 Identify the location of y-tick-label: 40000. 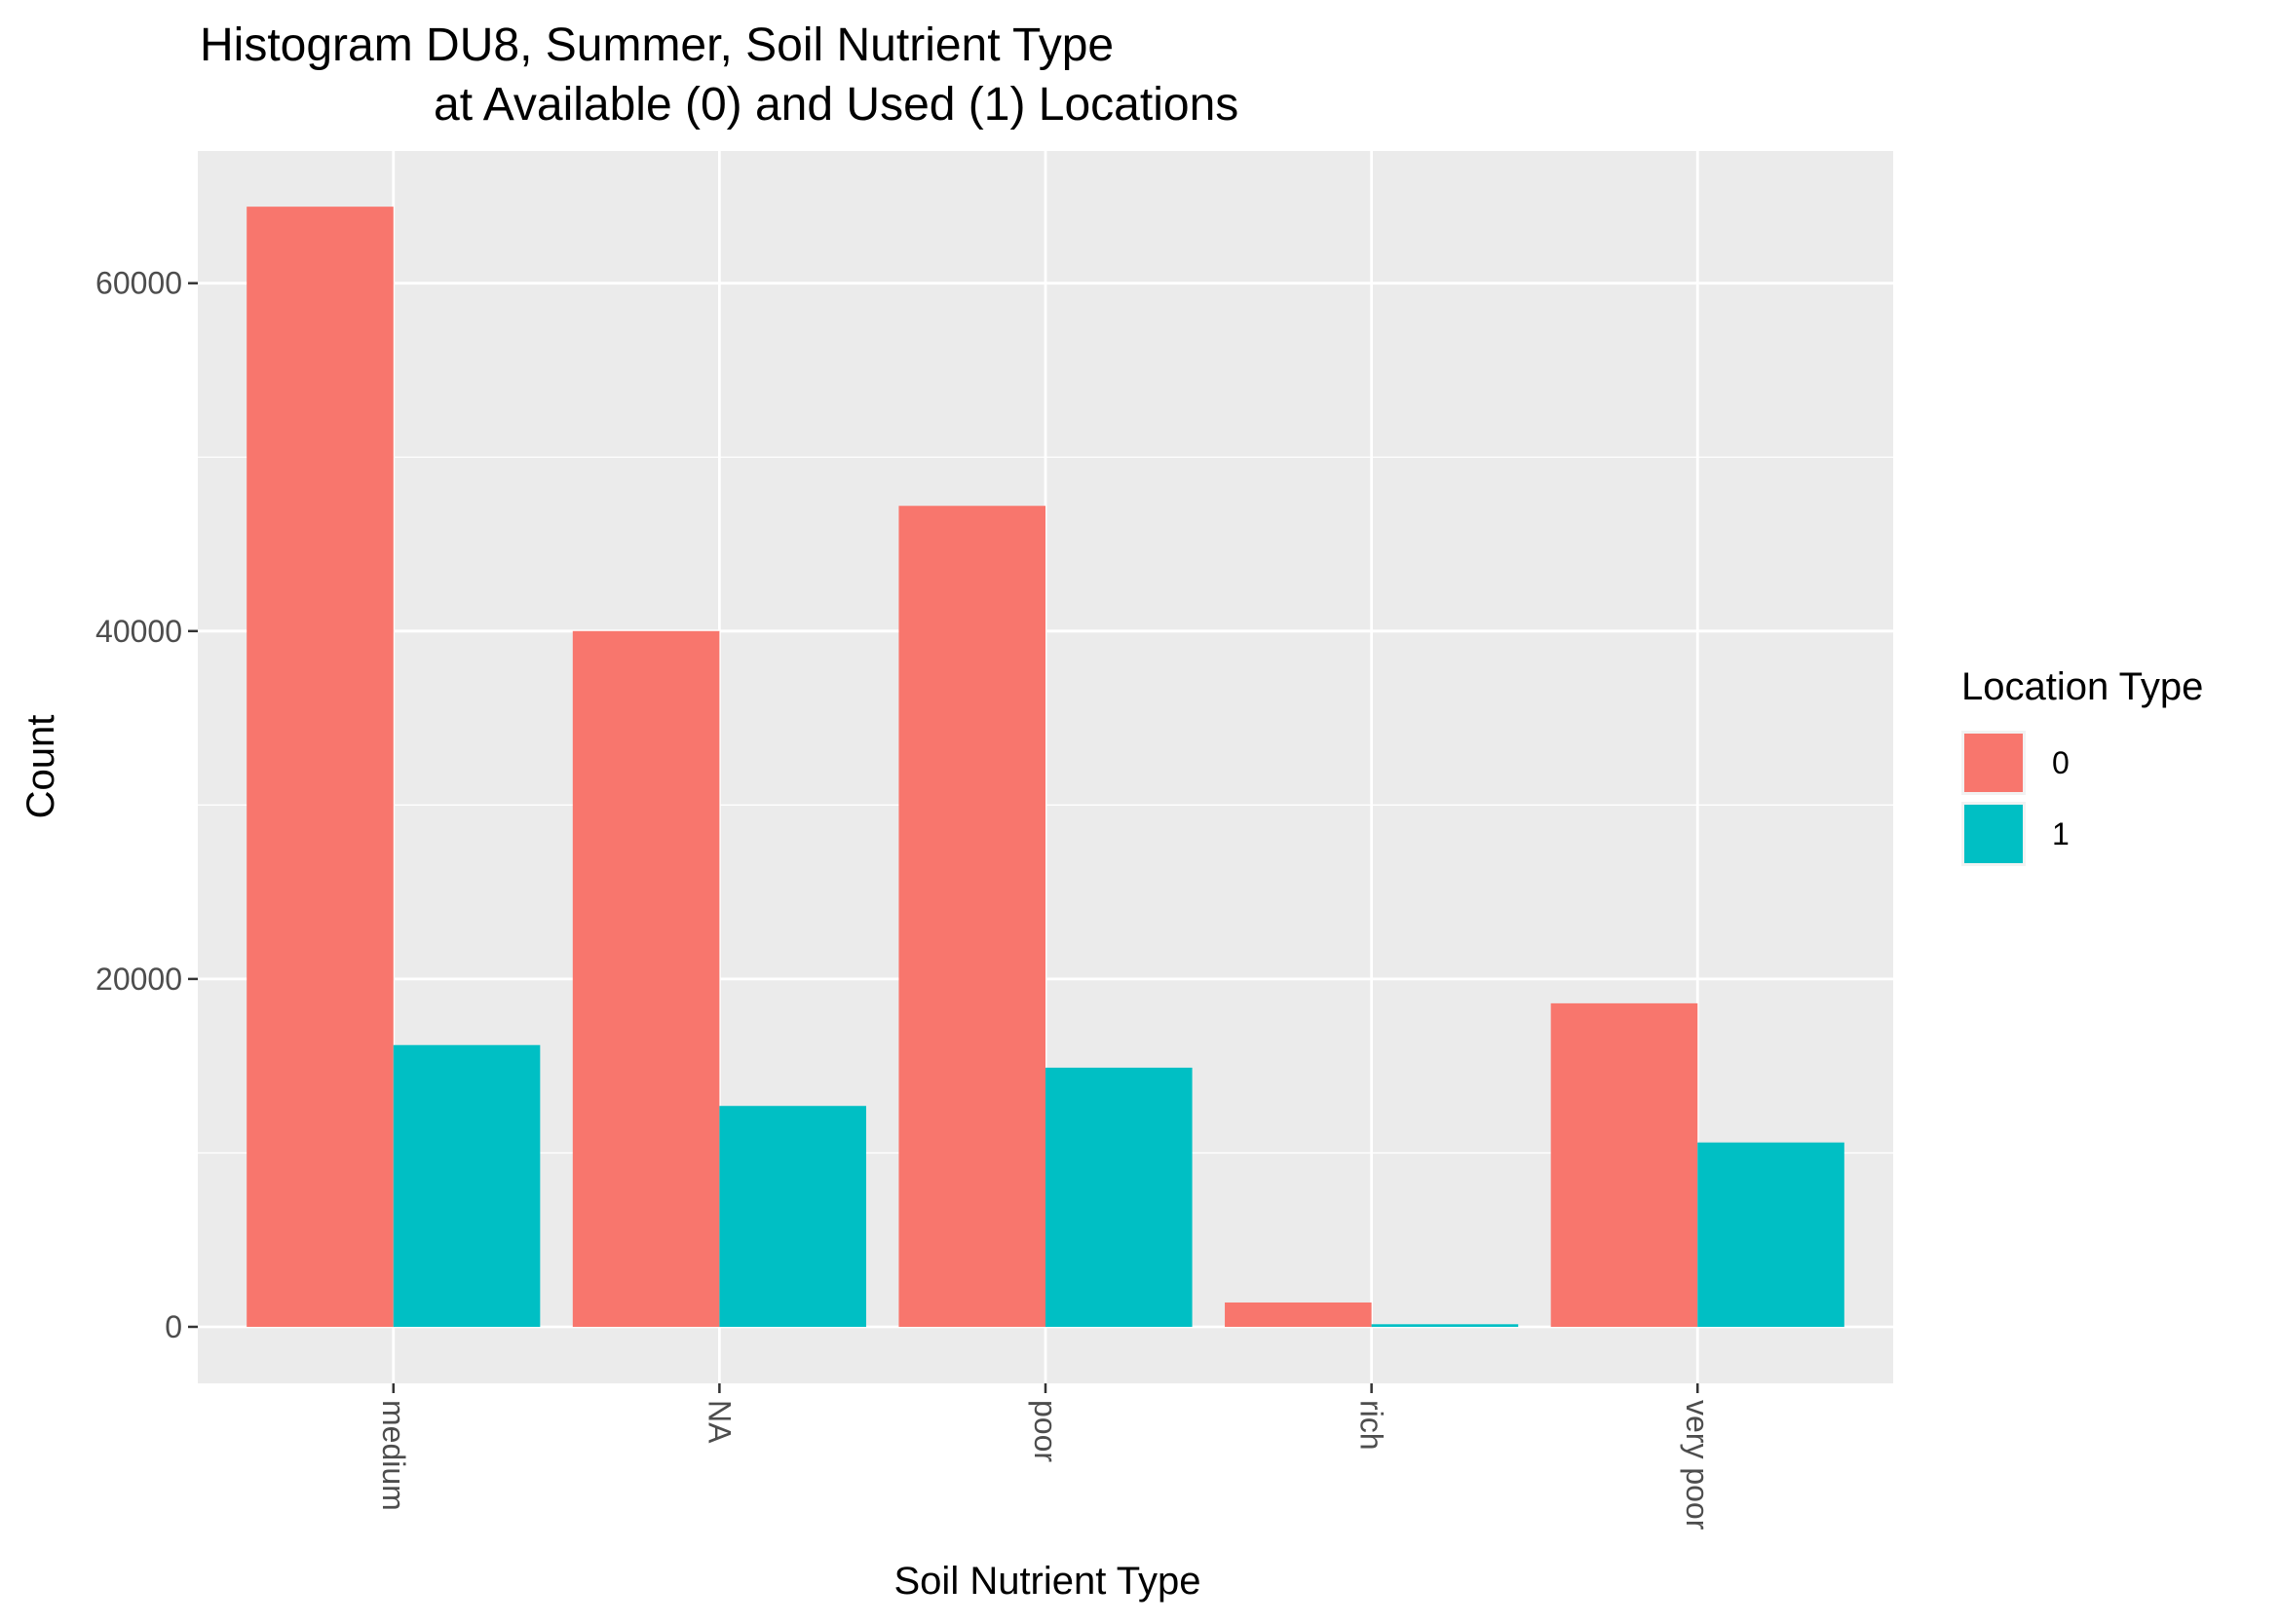
(139, 631).